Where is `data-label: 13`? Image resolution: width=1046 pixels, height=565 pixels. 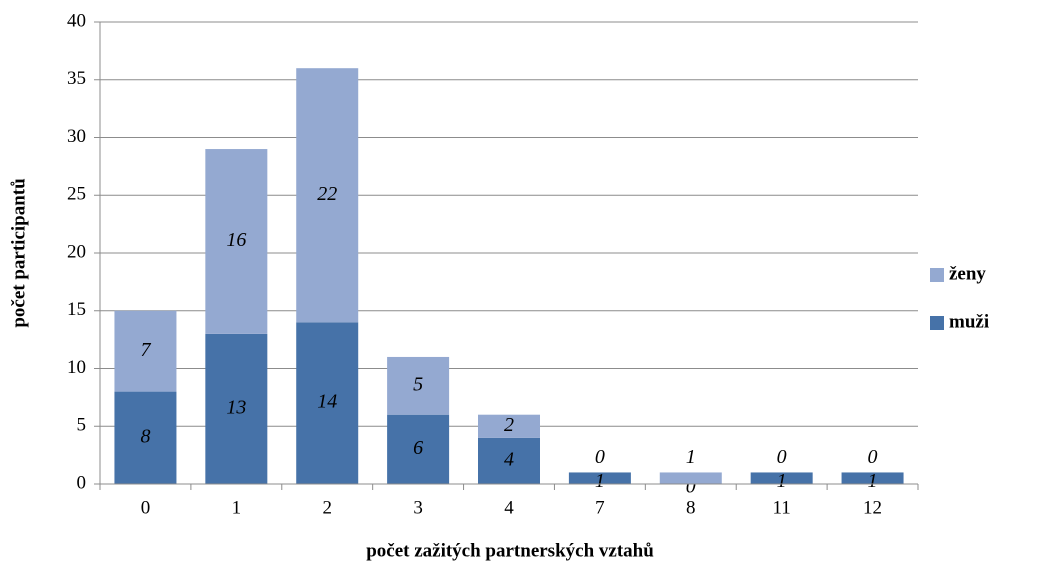 data-label: 13 is located at coordinates (236, 408).